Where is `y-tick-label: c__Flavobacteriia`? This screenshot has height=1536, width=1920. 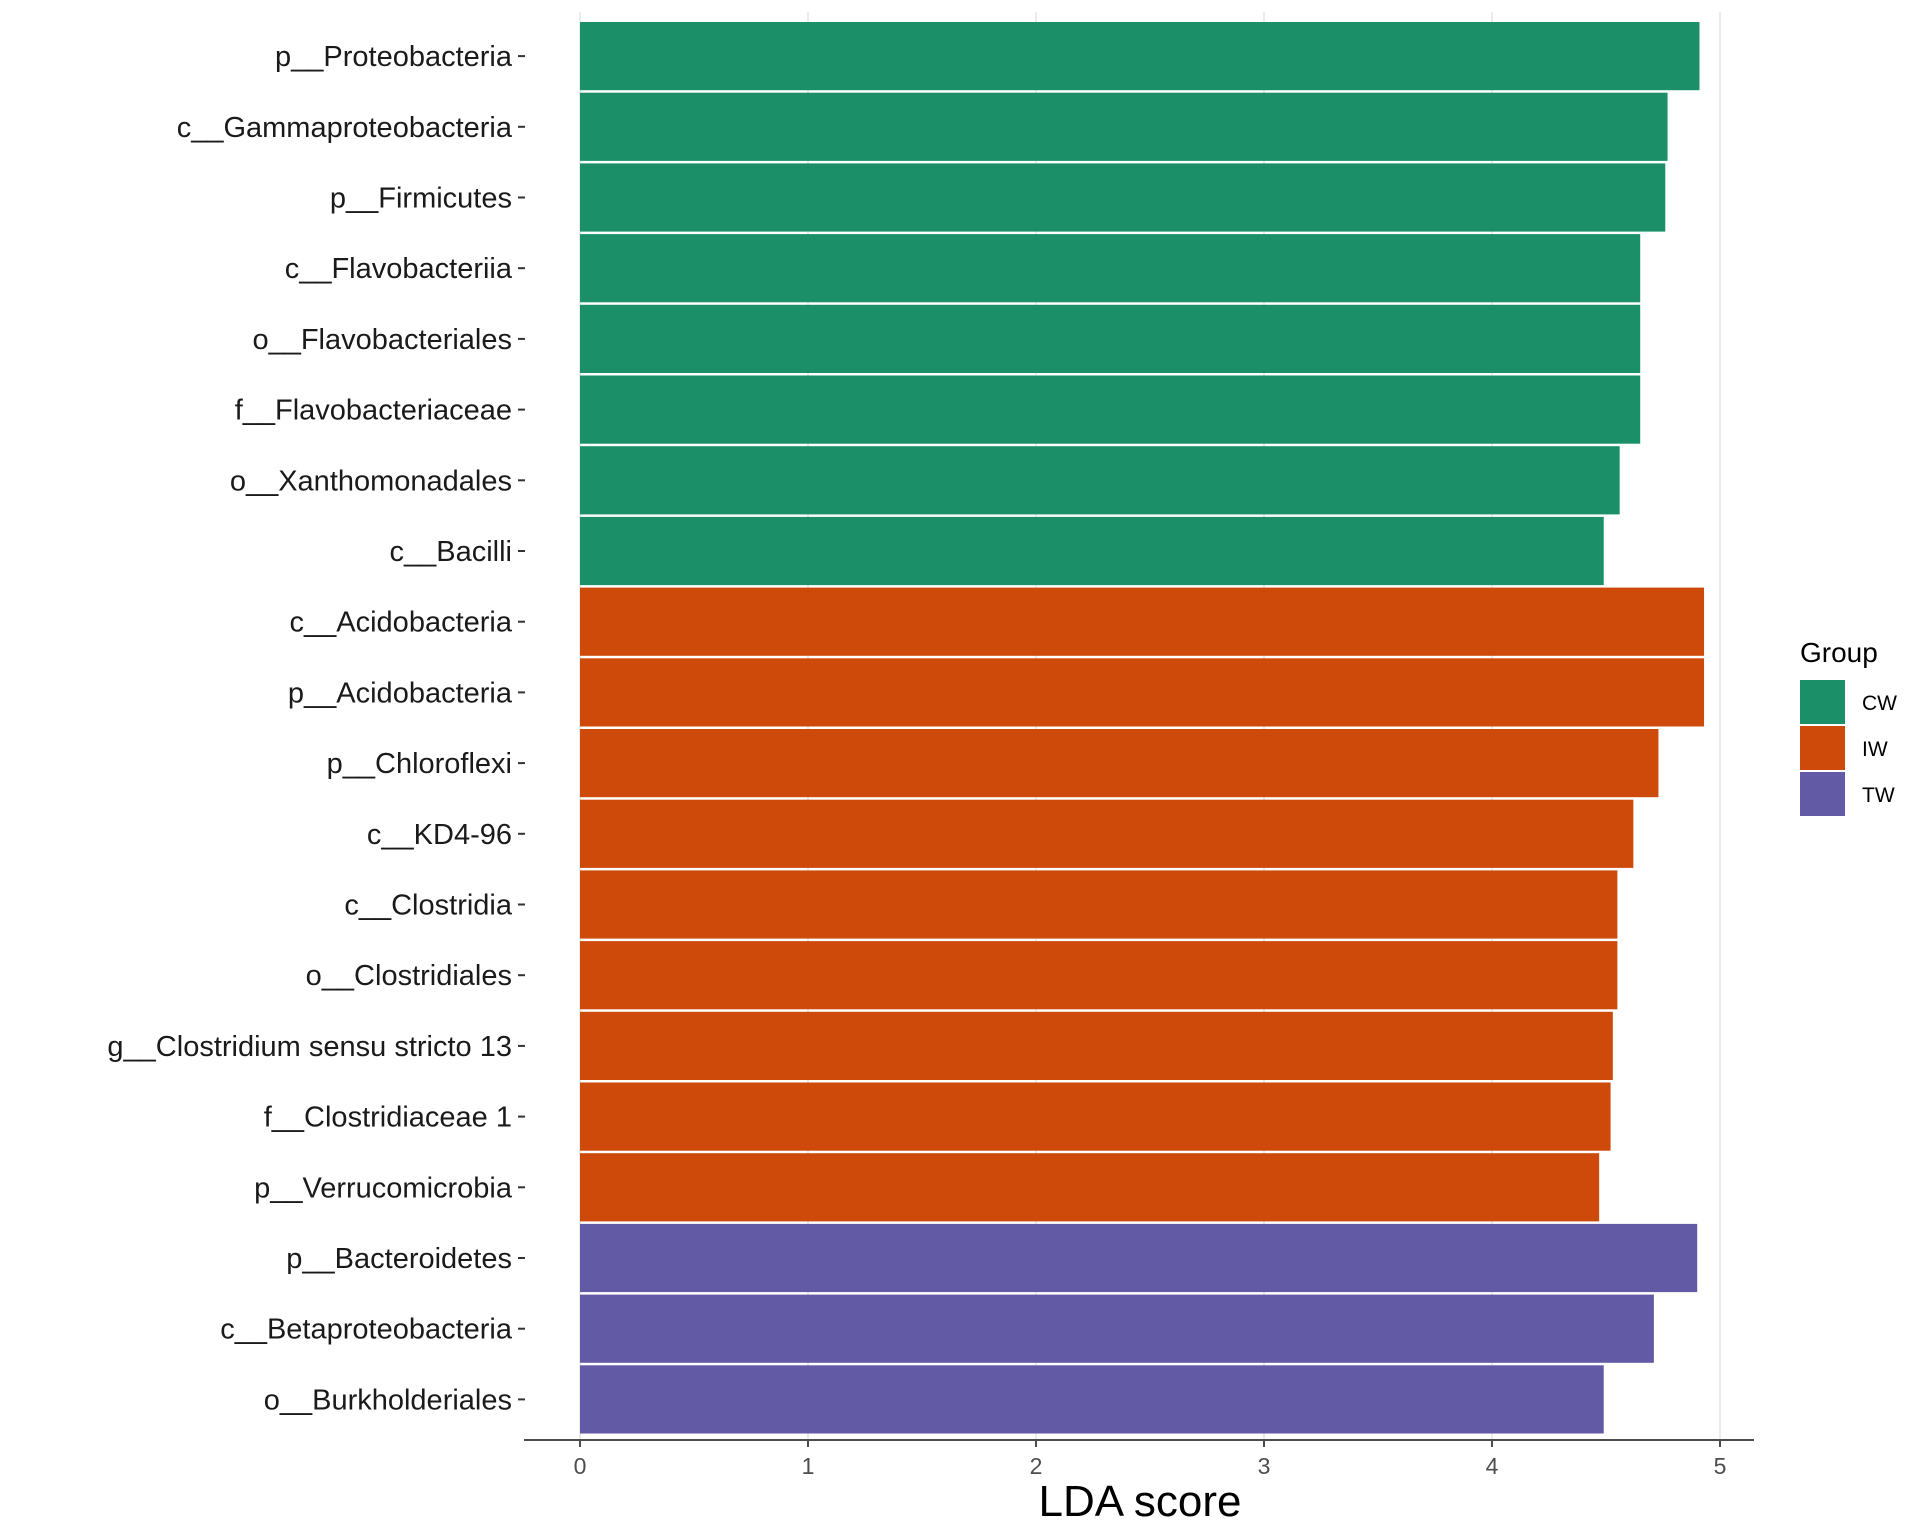
y-tick-label: c__Flavobacteriia is located at coordinates (399, 269).